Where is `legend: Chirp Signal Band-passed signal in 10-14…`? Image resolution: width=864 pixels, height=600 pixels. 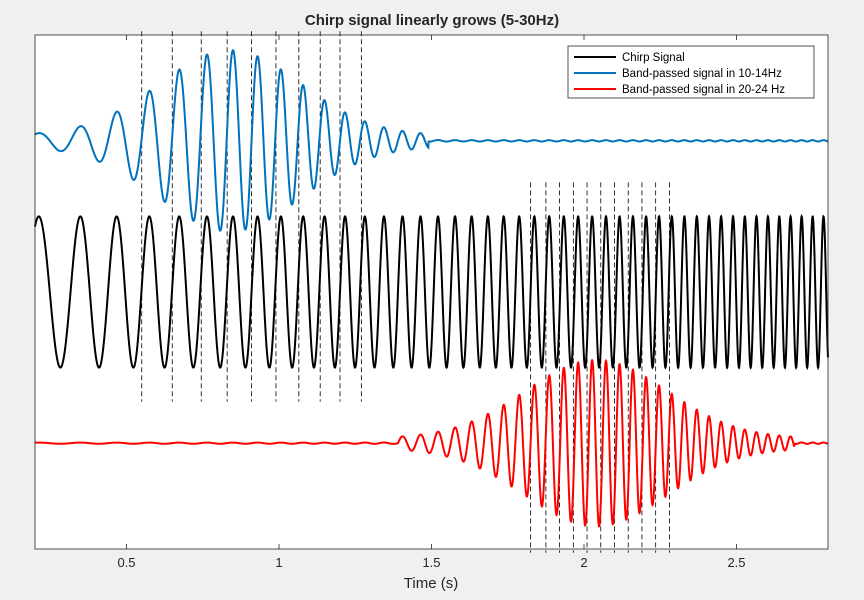
legend: Chirp Signal Band-passed signal in 10-14… is located at coordinates (691, 72).